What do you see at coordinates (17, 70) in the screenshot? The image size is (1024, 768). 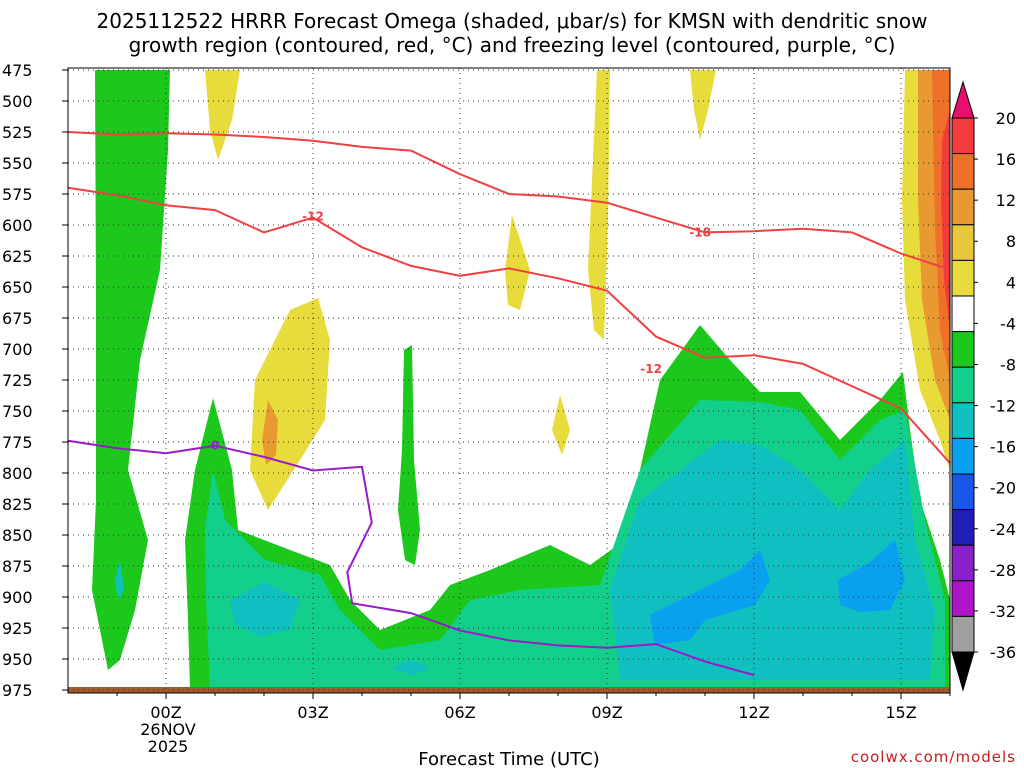 I see `y-tick-label: 475` at bounding box center [17, 70].